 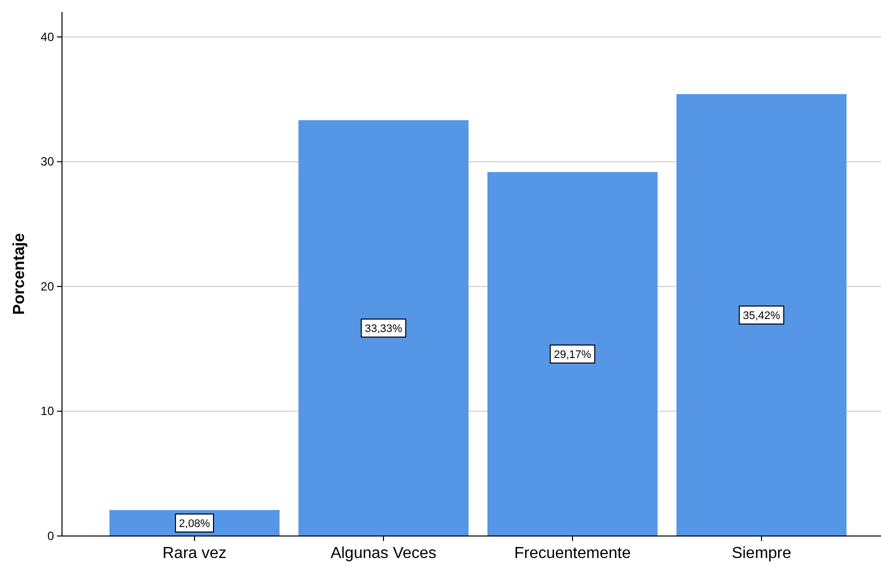 What do you see at coordinates (47, 37) in the screenshot?
I see `y-tick-label: 40` at bounding box center [47, 37].